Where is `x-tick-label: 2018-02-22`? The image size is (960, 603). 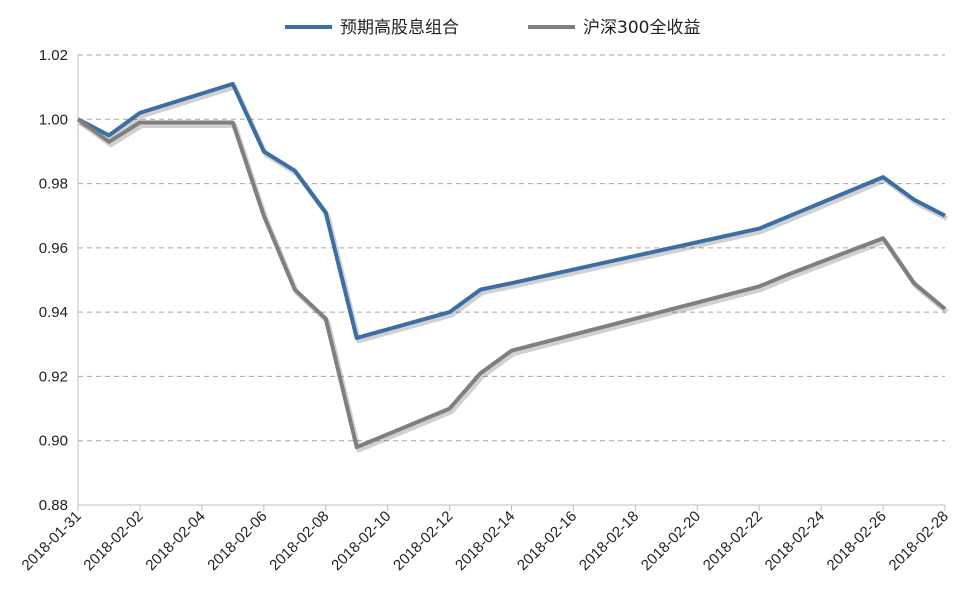
x-tick-label: 2018-02-22 is located at coordinates (733, 541).